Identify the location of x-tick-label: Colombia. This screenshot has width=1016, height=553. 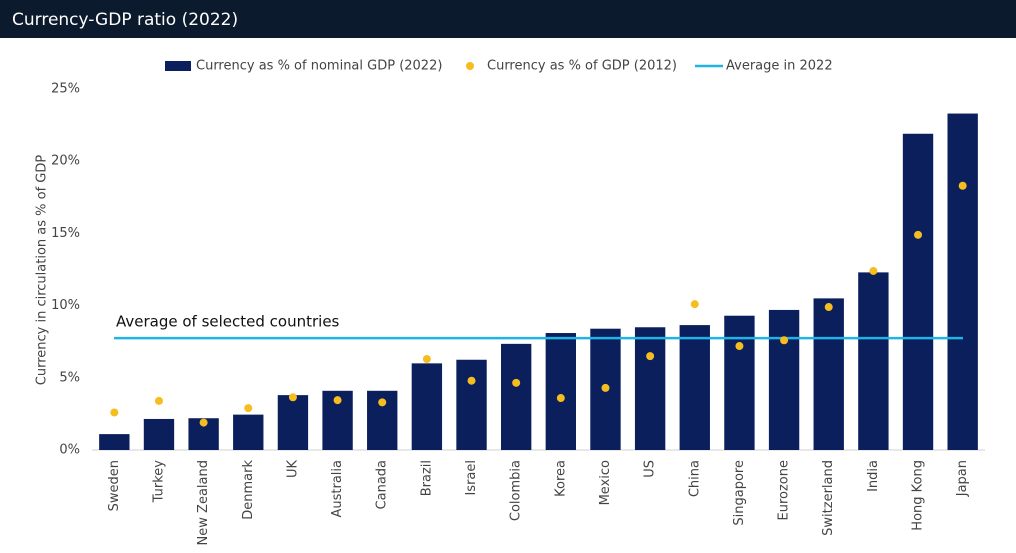
(516, 490).